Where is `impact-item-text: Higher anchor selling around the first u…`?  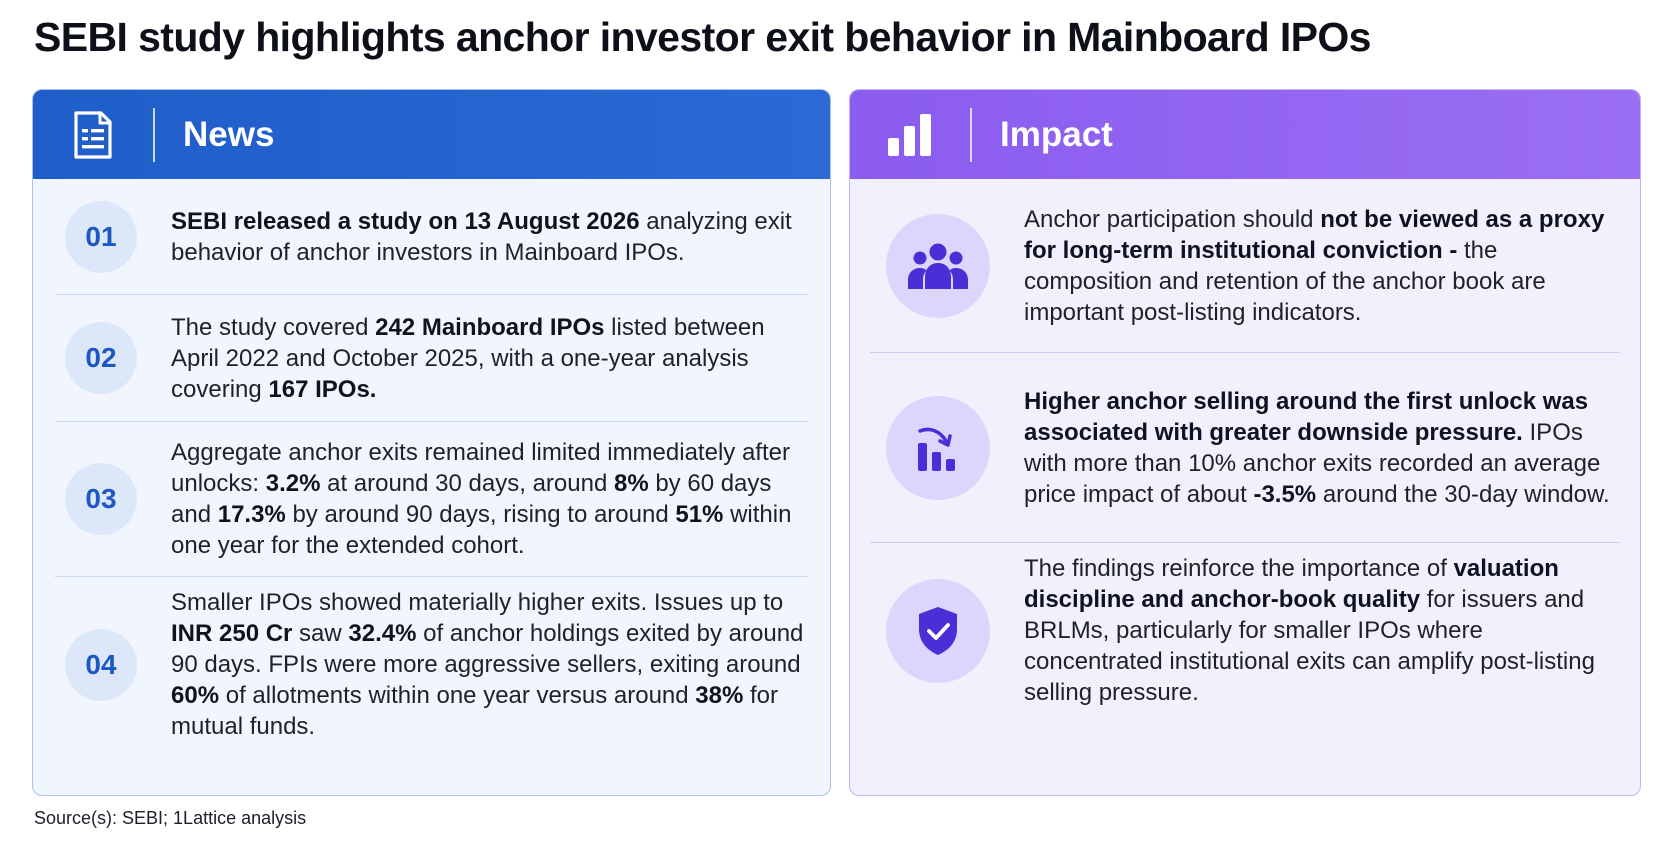 impact-item-text: Higher anchor selling around the first u… is located at coordinates (1322, 448).